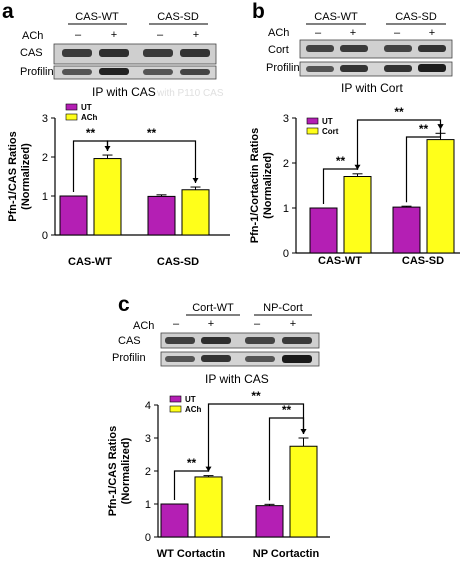 The width and height of the screenshot is (472, 565). I want to click on gel-b-treatment-label: ACh, so click(278, 33).